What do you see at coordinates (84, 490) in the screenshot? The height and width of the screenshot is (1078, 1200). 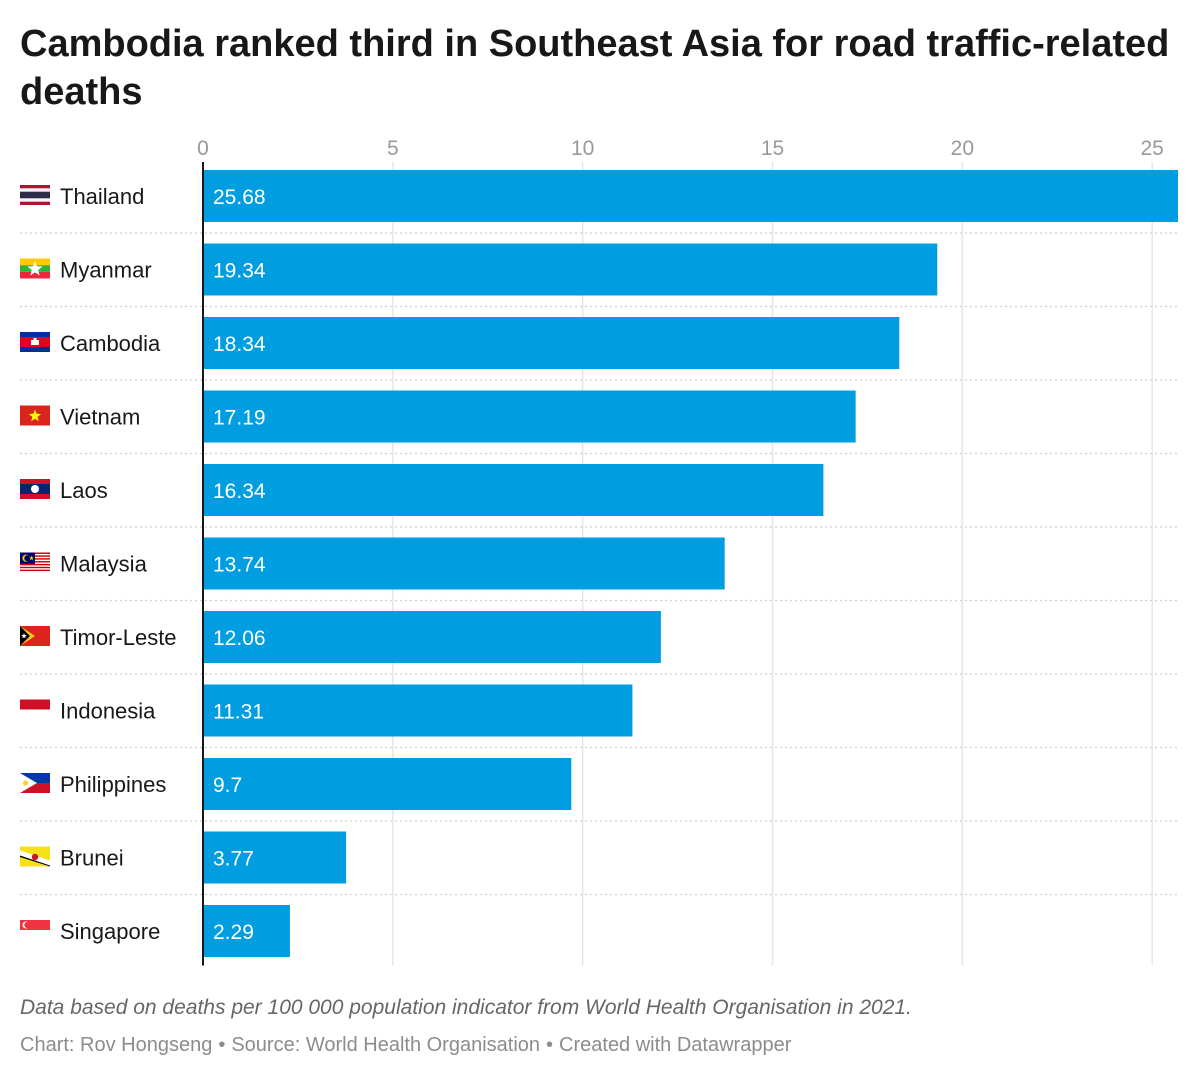 I see `category-label: Laos` at bounding box center [84, 490].